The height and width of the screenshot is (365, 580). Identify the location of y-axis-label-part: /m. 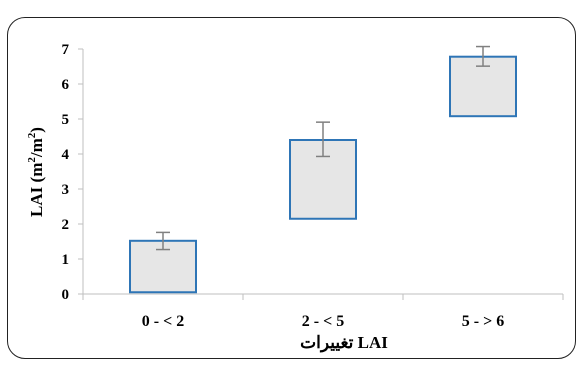
(36, 148).